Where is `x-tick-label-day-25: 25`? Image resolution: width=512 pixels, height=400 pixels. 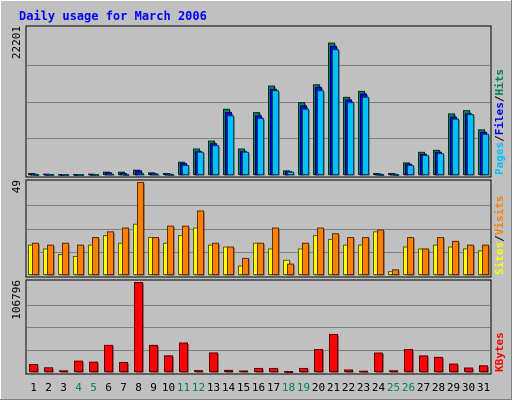
x-tick-label-day-25: 25 is located at coordinates (393, 387).